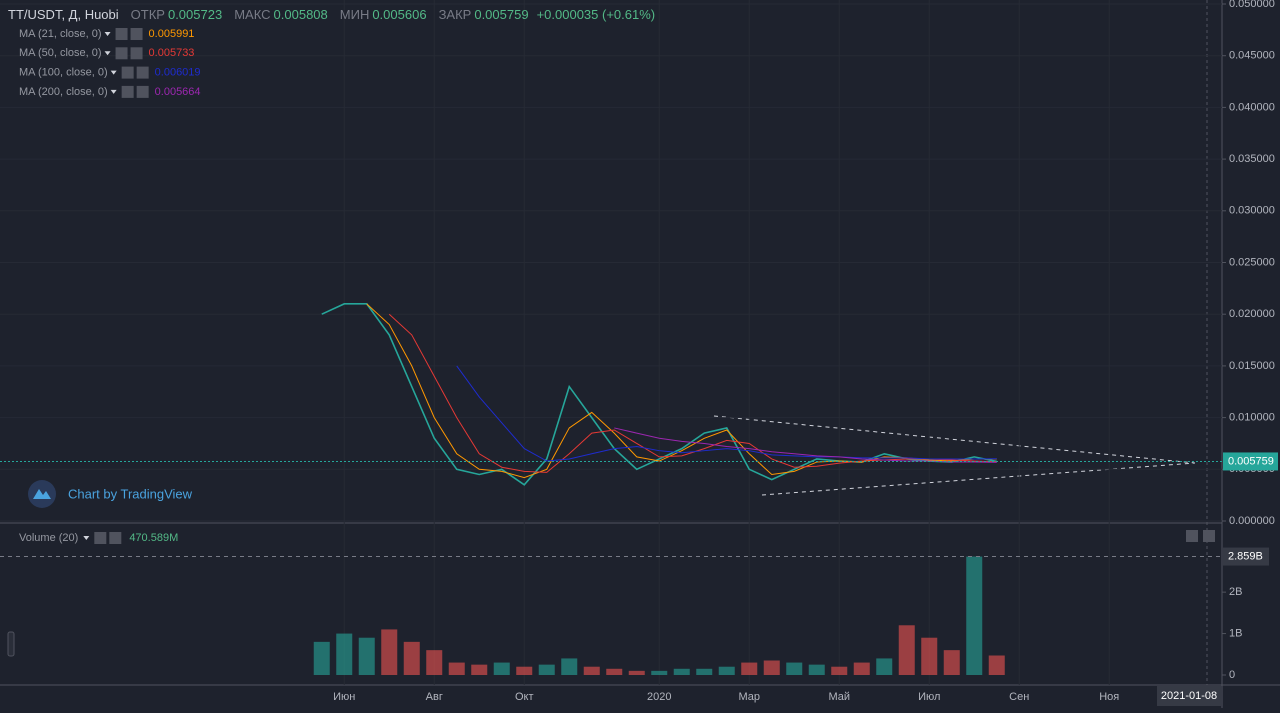 The height and width of the screenshot is (713, 1280). Describe the element at coordinates (1252, 5) in the screenshot. I see `y-tick-label: 0.050000` at that location.